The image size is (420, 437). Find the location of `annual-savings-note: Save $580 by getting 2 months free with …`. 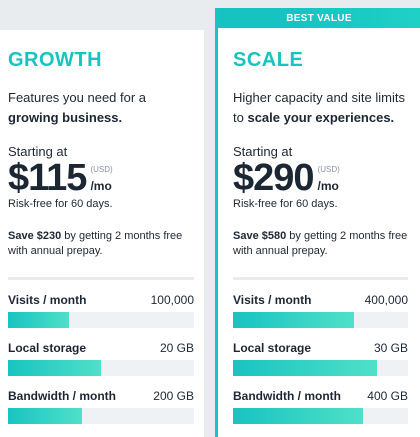

annual-savings-note: Save $580 by getting 2 months free with … is located at coordinates (320, 244).